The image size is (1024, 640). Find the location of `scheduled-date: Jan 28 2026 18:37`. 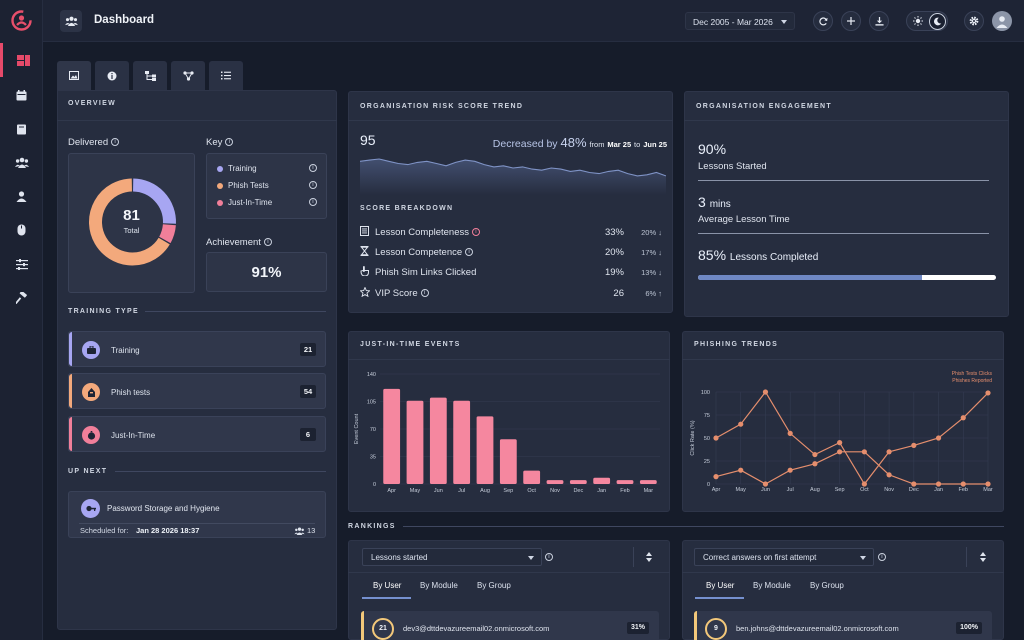

scheduled-date: Jan 28 2026 18:37 is located at coordinates (168, 530).